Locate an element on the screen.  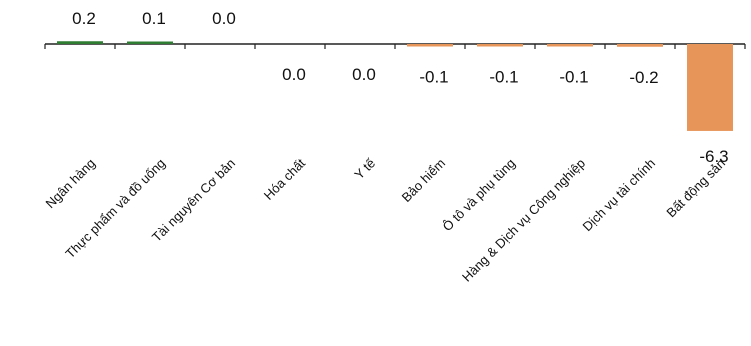
category-label-6: Ô tô và phụ tùng is located at coordinates (479, 195).